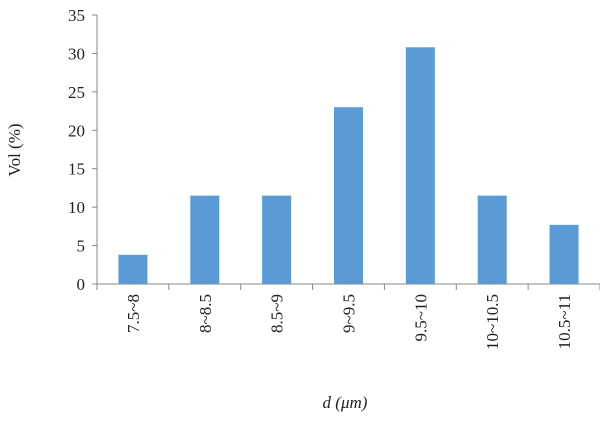  I want to click on x-tick-label: 9.5~10, so click(420, 317).